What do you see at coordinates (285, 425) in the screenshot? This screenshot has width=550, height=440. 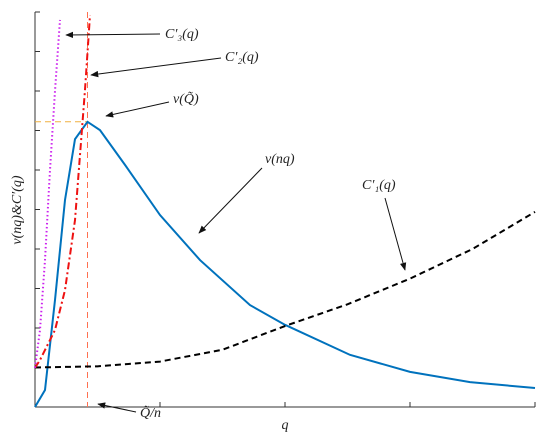 I see `x-axis-label: q` at bounding box center [285, 425].